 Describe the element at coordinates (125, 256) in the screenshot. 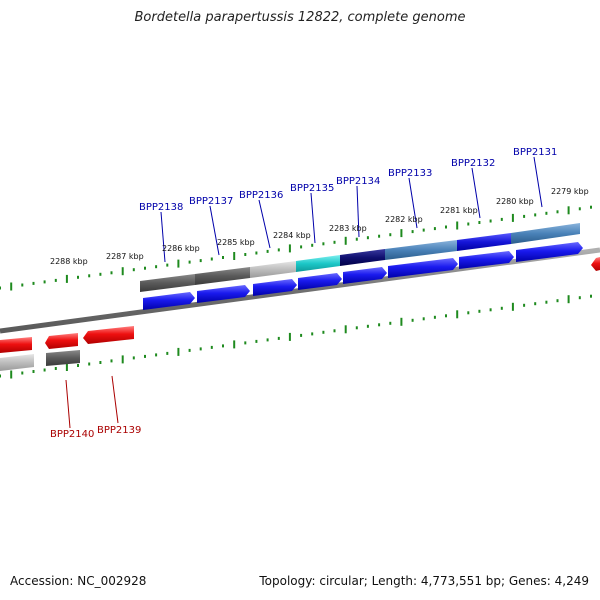

I see `kbp-label: 2287 kbp` at that location.